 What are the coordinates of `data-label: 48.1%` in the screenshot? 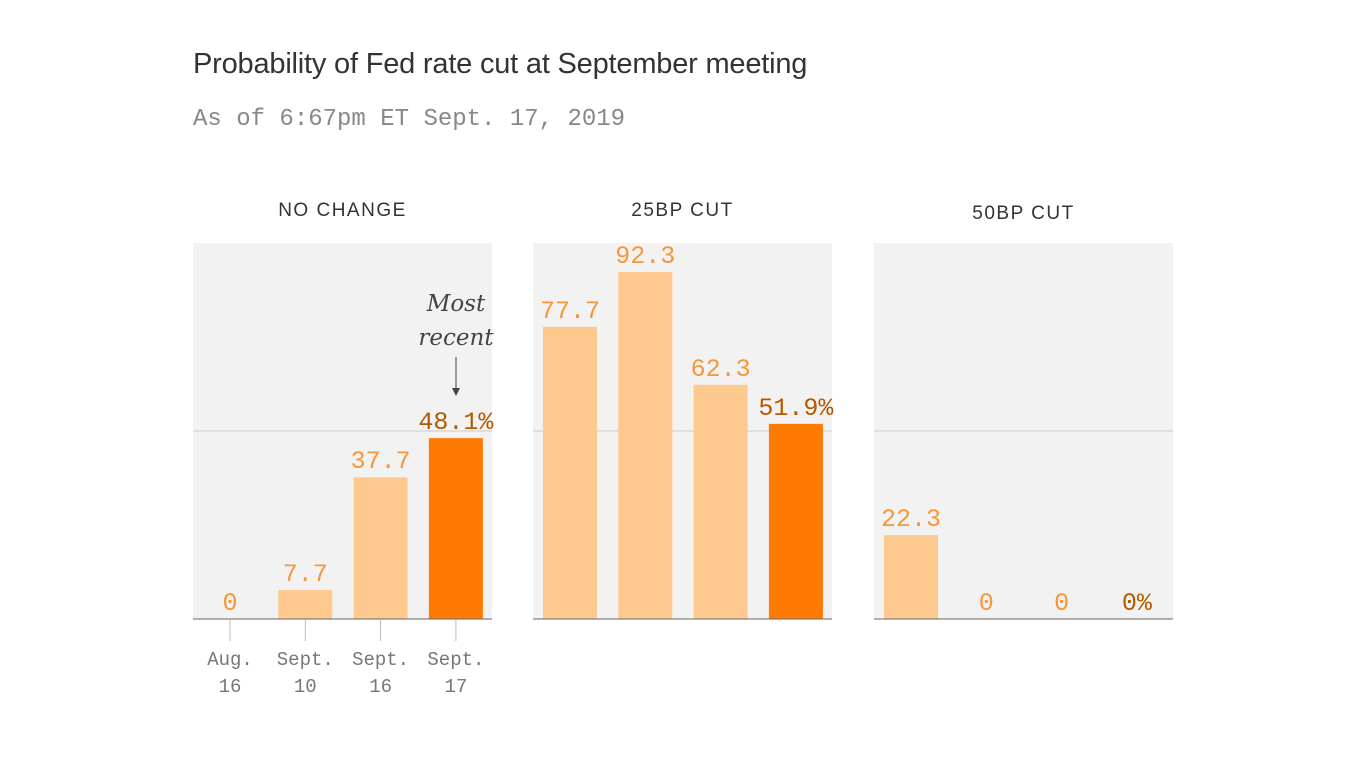 It's located at (456, 422).